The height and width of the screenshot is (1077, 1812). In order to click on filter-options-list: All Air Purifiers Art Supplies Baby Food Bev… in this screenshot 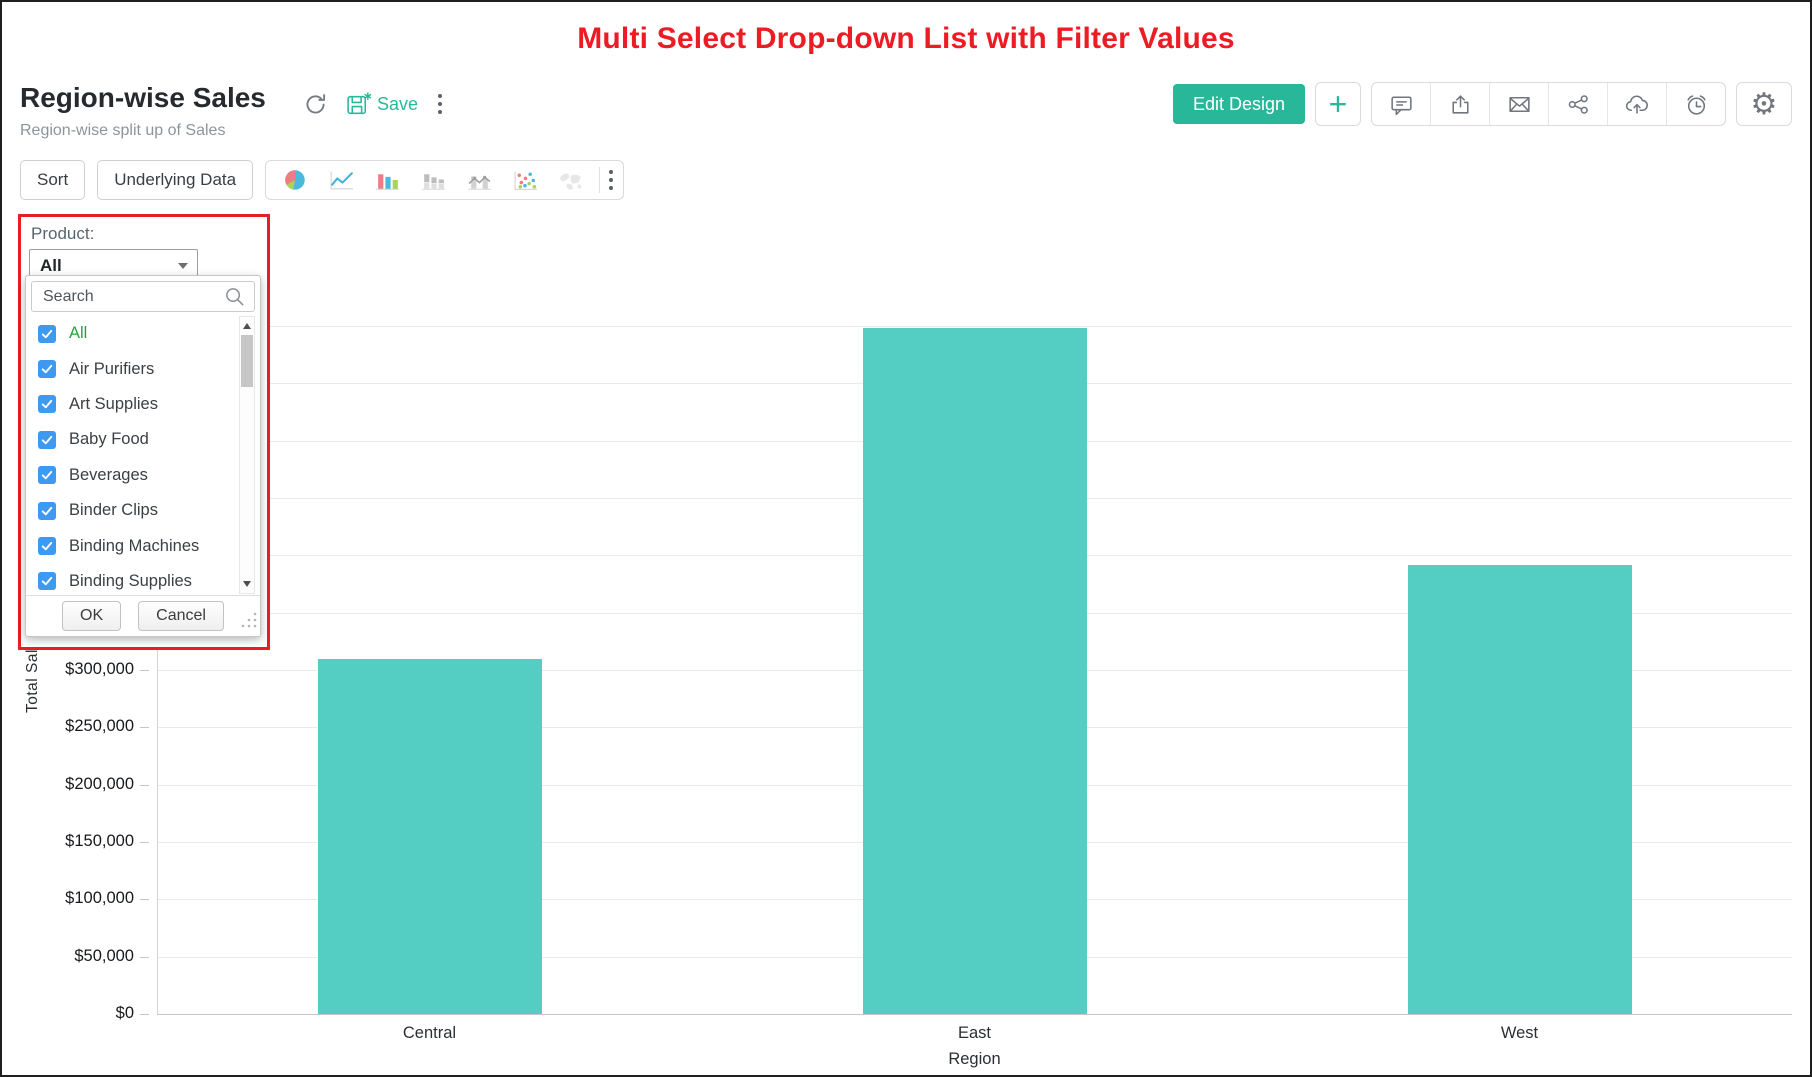, I will do `click(131, 456)`.